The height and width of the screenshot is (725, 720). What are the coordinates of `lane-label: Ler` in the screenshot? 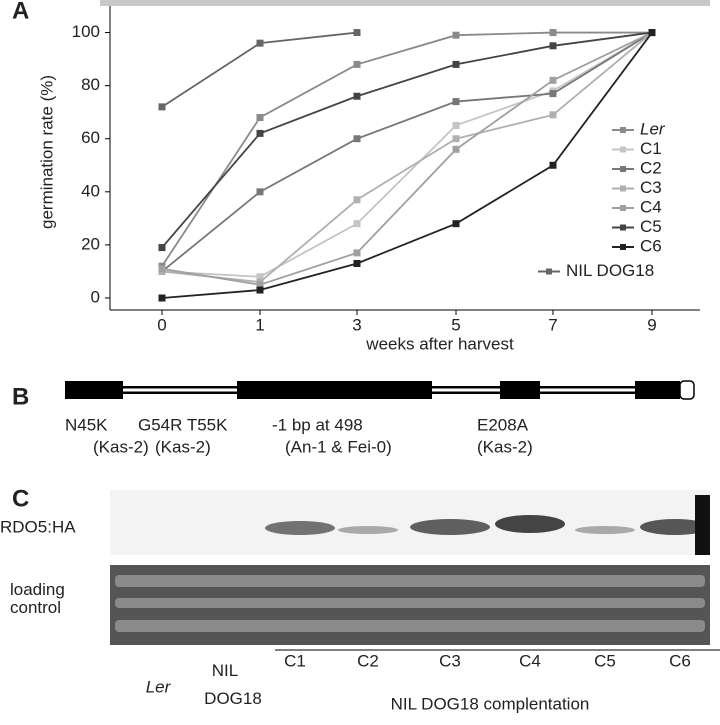 It's located at (159, 686).